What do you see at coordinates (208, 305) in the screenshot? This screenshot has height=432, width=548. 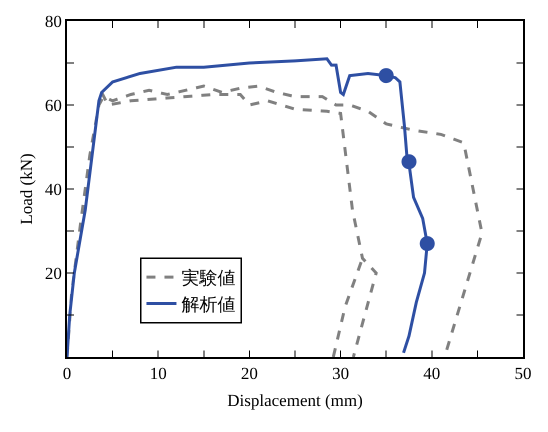 I see `legend-label: 解析値` at bounding box center [208, 305].